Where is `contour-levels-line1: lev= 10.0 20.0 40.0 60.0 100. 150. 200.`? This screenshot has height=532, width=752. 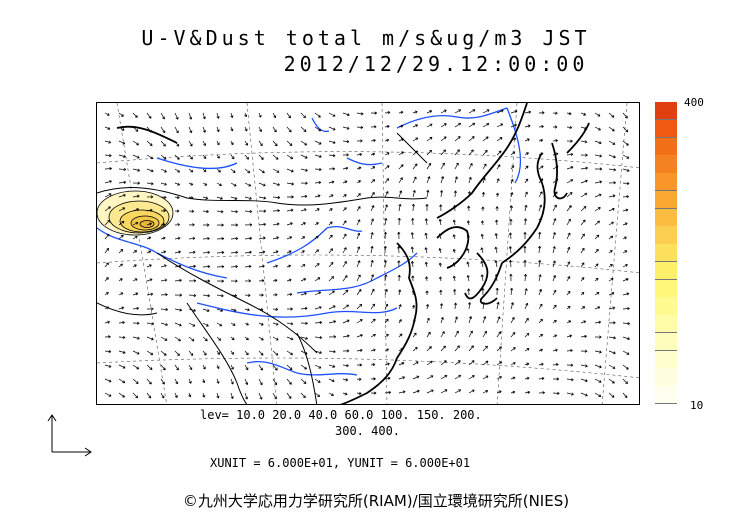 contour-levels-line1: lev= 10.0 20.0 40.0 60.0 100. 150. 200. is located at coordinates (341, 415).